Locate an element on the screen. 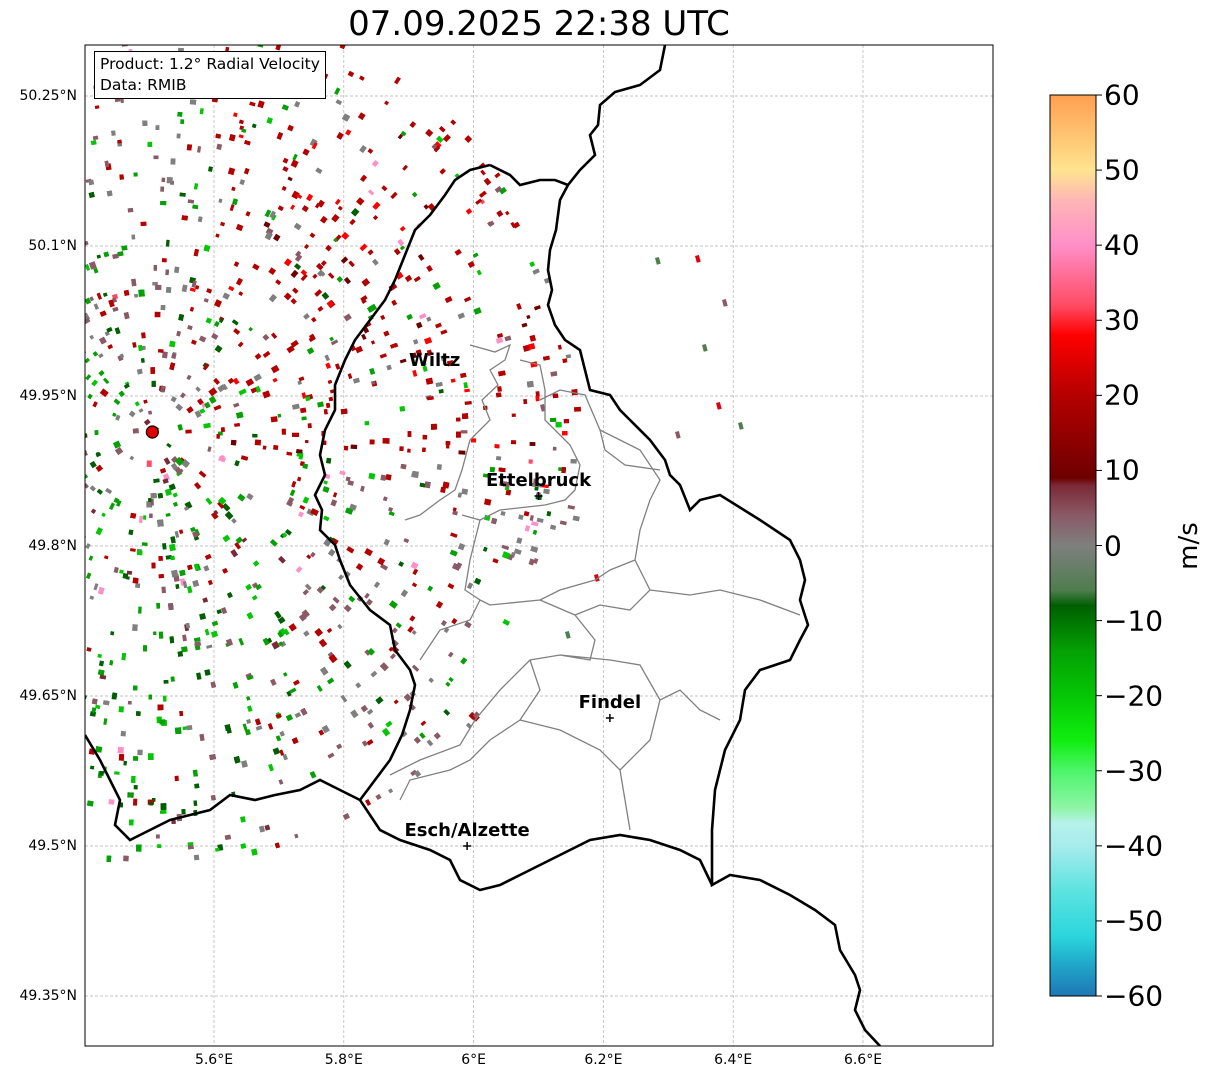  radar-site-marker is located at coordinates (152, 432).